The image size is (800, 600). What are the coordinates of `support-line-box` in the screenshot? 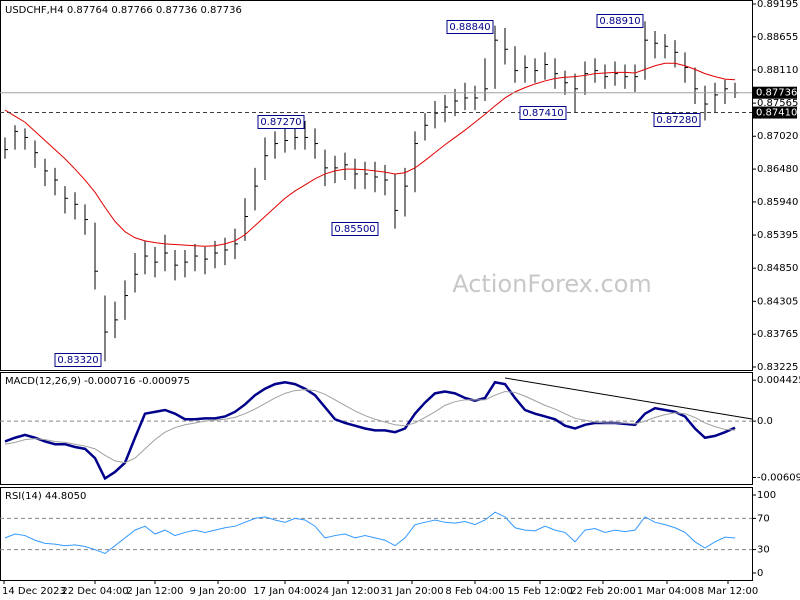 It's located at (775, 112).